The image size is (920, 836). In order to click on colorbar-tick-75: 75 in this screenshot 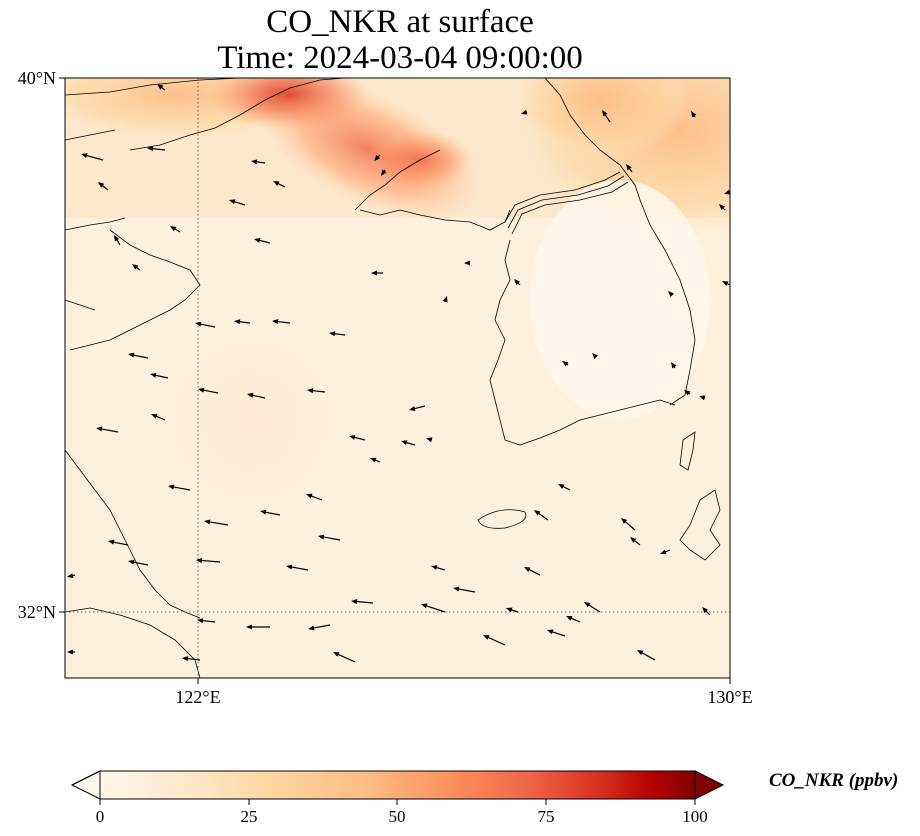, I will do `click(546, 816)`.